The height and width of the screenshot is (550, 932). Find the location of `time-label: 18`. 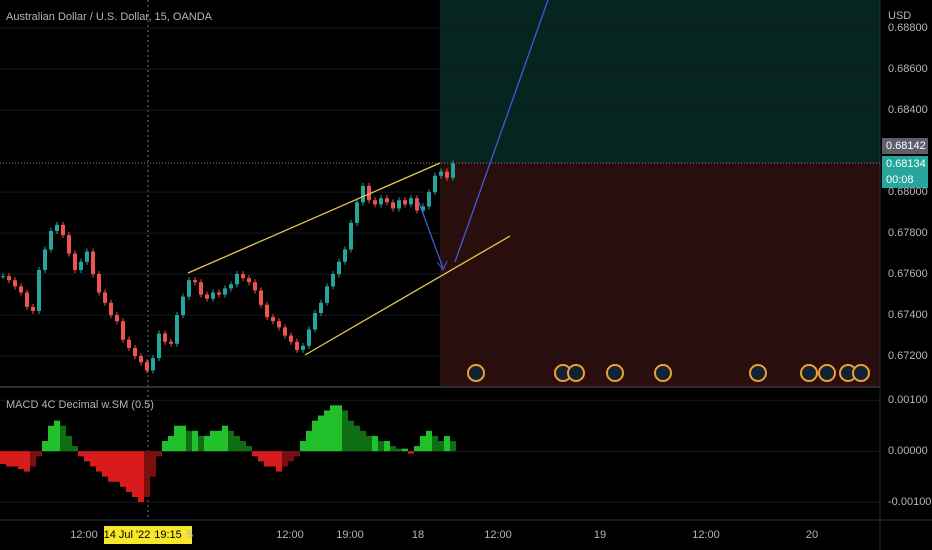

time-label: 18 is located at coordinates (418, 535).